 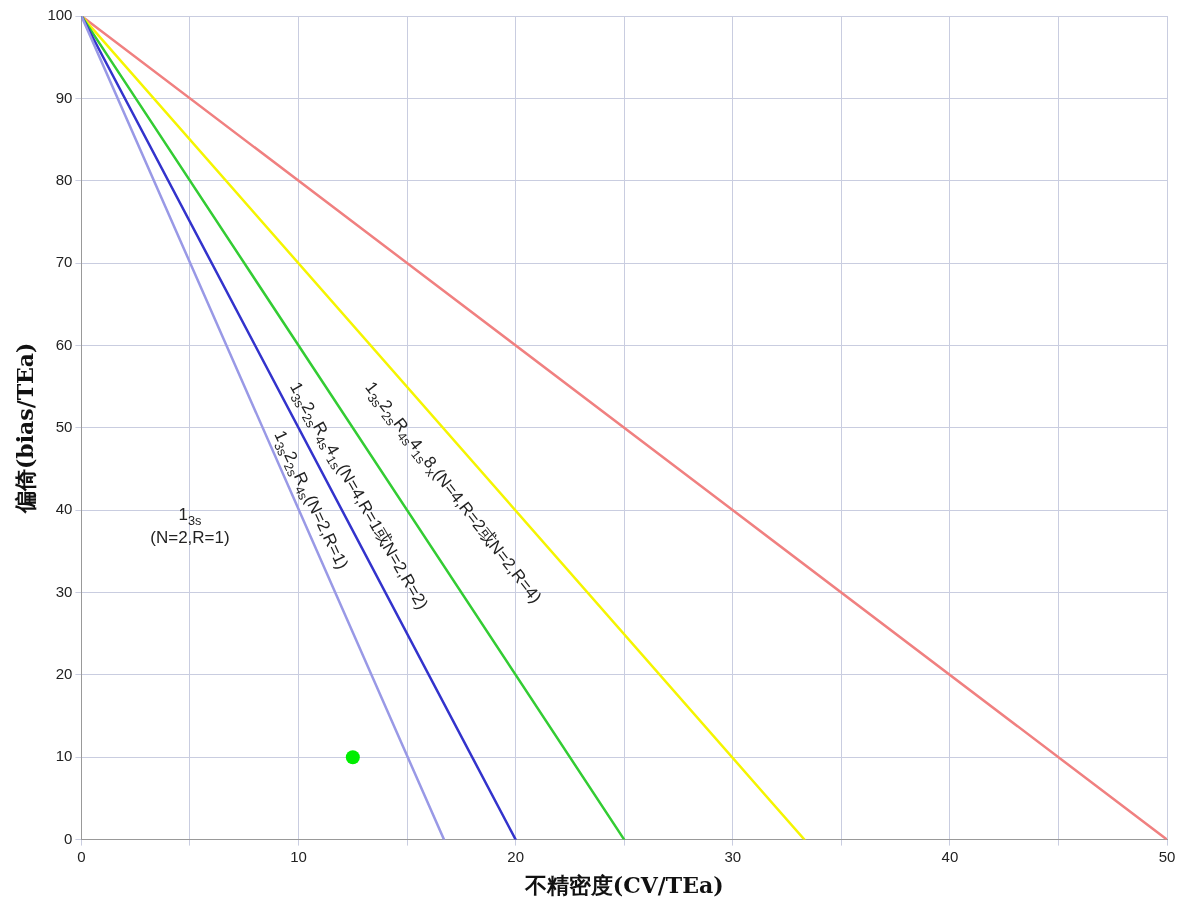 I want to click on y-tick-label: 0, so click(x=68, y=838).